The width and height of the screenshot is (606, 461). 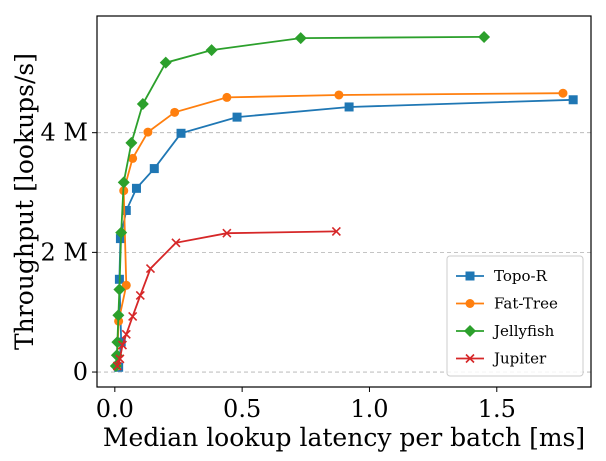 I want to click on series-jupiter, so click(x=226, y=298).